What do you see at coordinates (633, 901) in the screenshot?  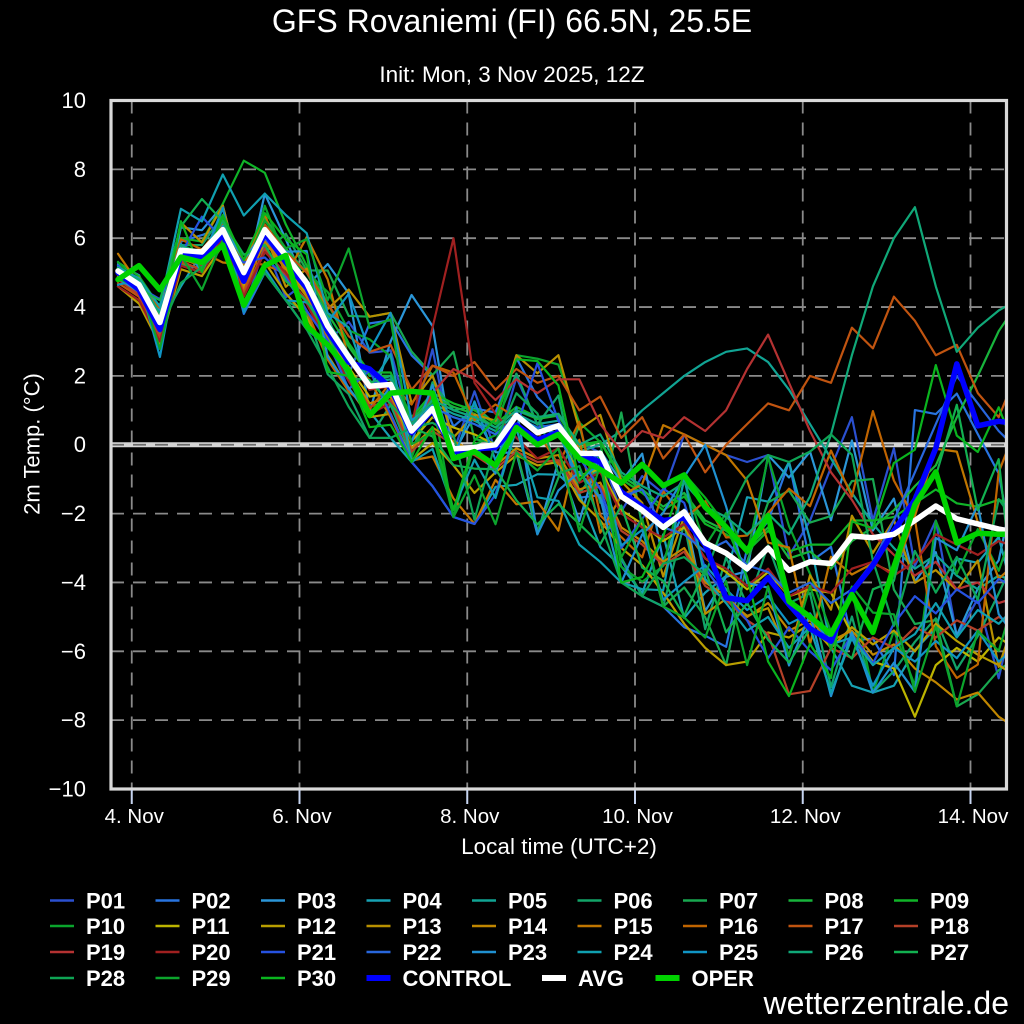 I see `svg-text: P06` at bounding box center [633, 901].